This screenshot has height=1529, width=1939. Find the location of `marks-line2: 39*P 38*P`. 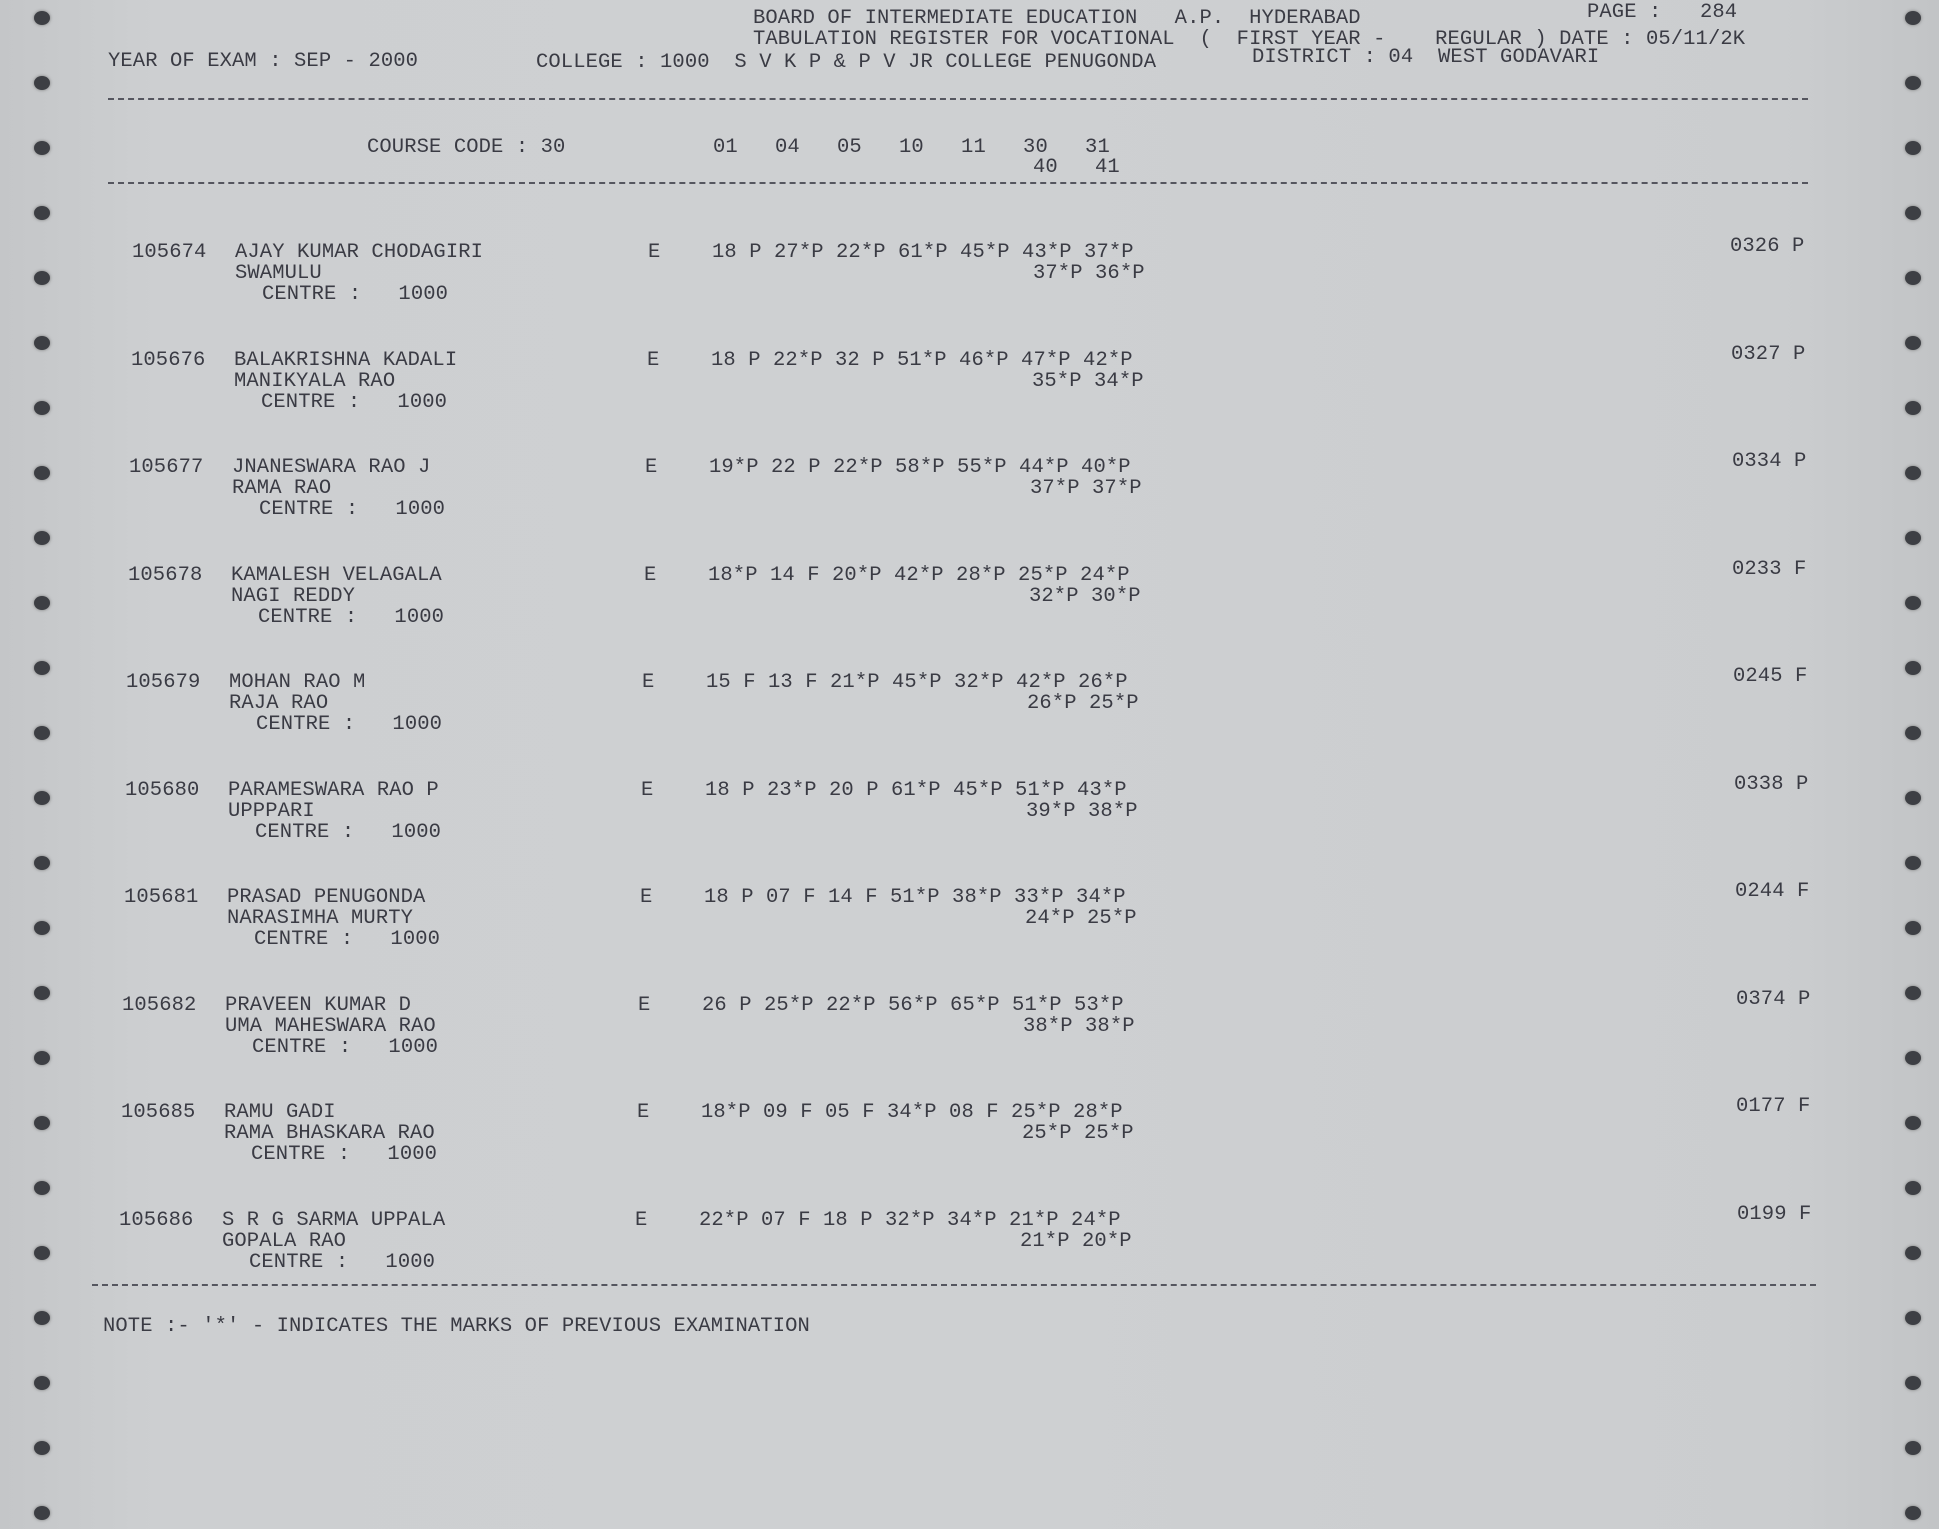

marks-line2: 39*P 38*P is located at coordinates (1082, 811).